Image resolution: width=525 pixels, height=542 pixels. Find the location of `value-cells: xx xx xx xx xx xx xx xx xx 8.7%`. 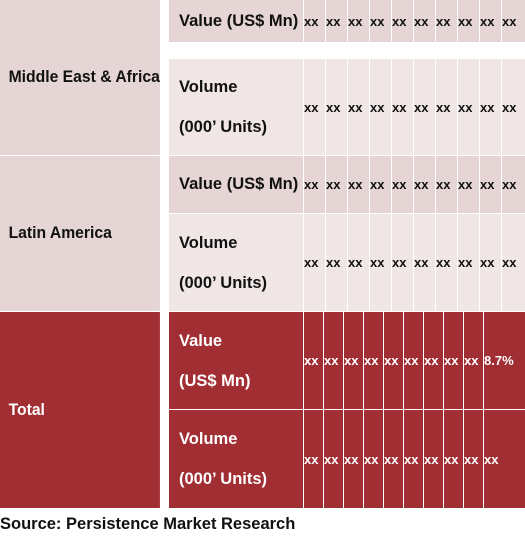

value-cells: xx xx xx xx xx xx xx xx xx 8.7% is located at coordinates (414, 360).